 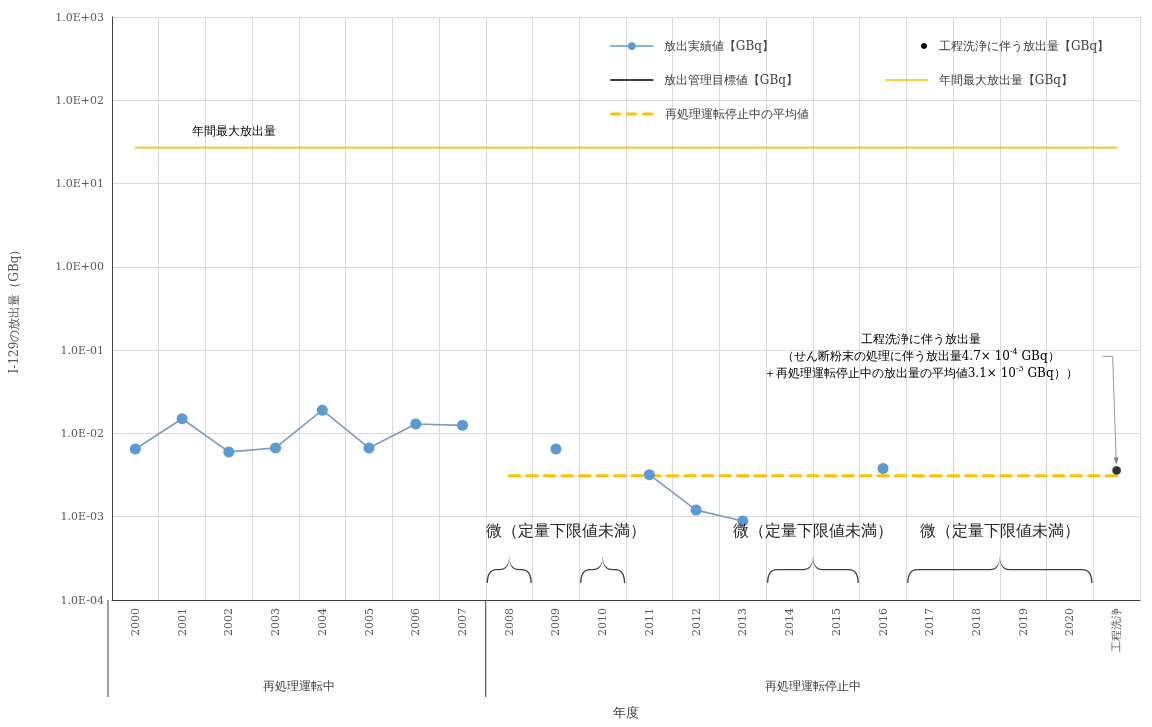 What do you see at coordinates (14, 308) in the screenshot?
I see `y-axis-title: I-129の放出量（GBq）` at bounding box center [14, 308].